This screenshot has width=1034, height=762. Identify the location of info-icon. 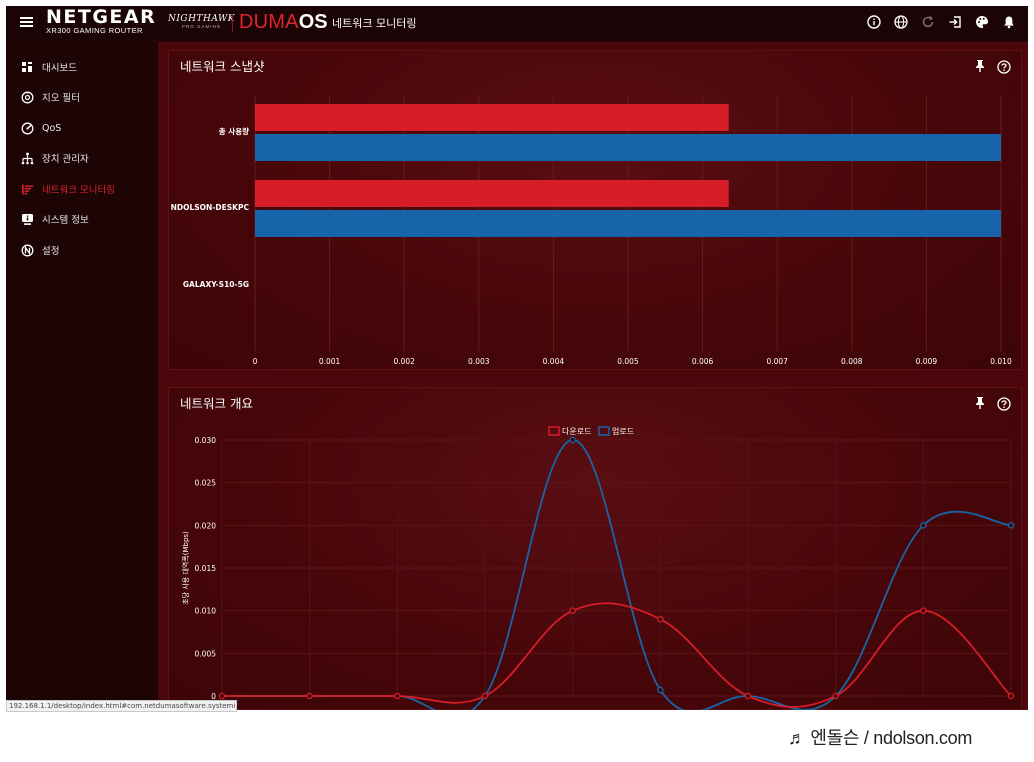
(873, 21).